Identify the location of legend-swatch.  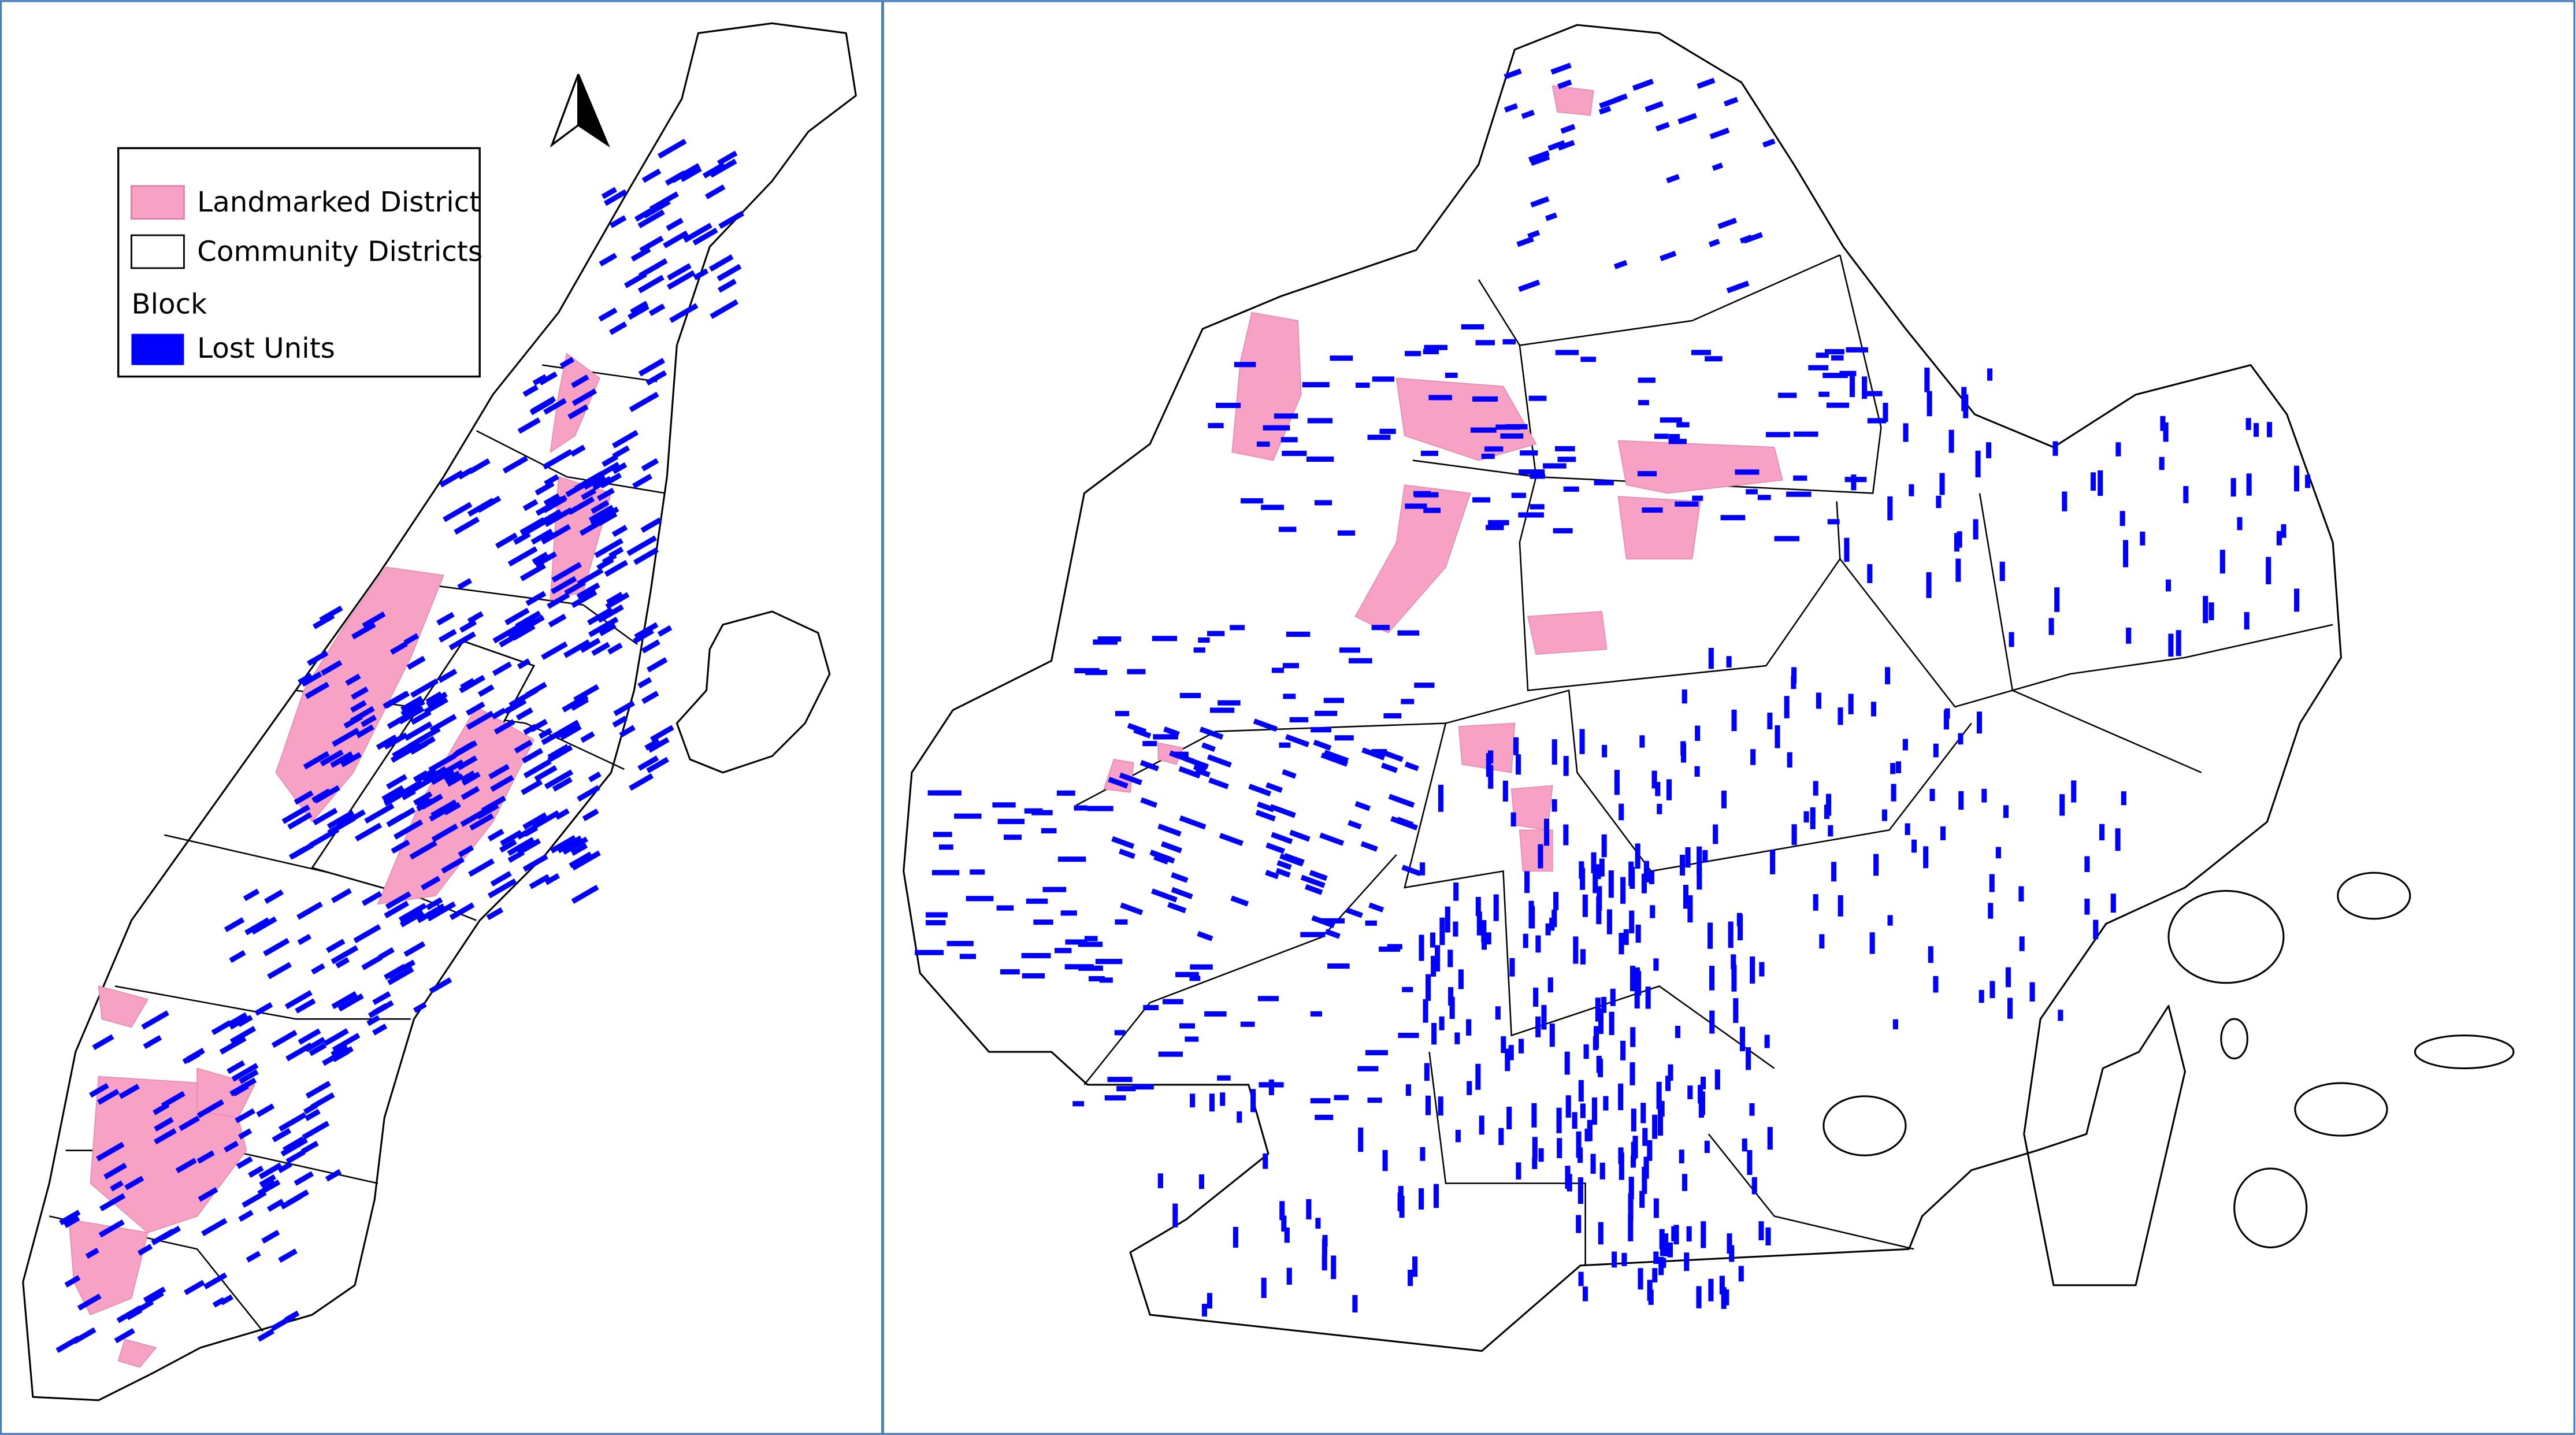
(157, 349).